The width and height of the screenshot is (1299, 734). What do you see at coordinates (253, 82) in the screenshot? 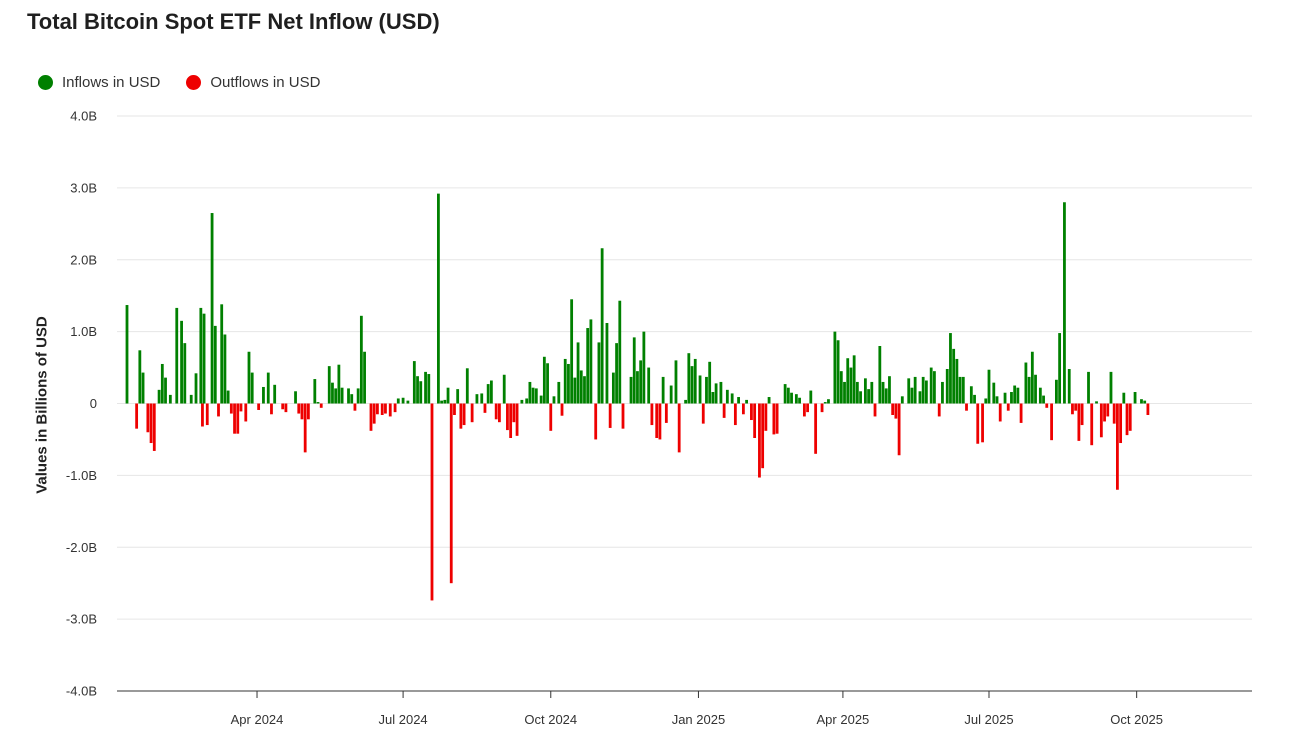
I see `legend-item-outflows: Outflows in USD` at bounding box center [253, 82].